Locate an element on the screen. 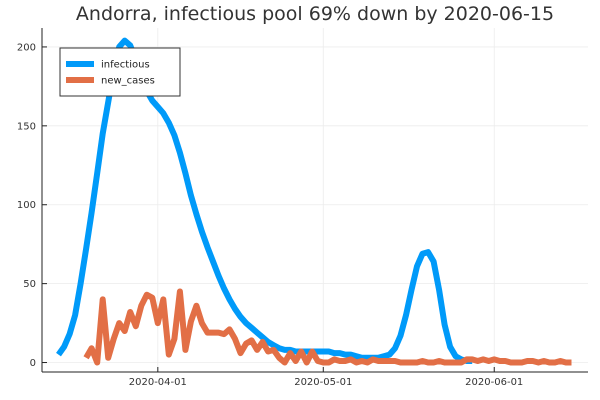 The image size is (600, 400). y-tick-label: 200 is located at coordinates (26, 47).